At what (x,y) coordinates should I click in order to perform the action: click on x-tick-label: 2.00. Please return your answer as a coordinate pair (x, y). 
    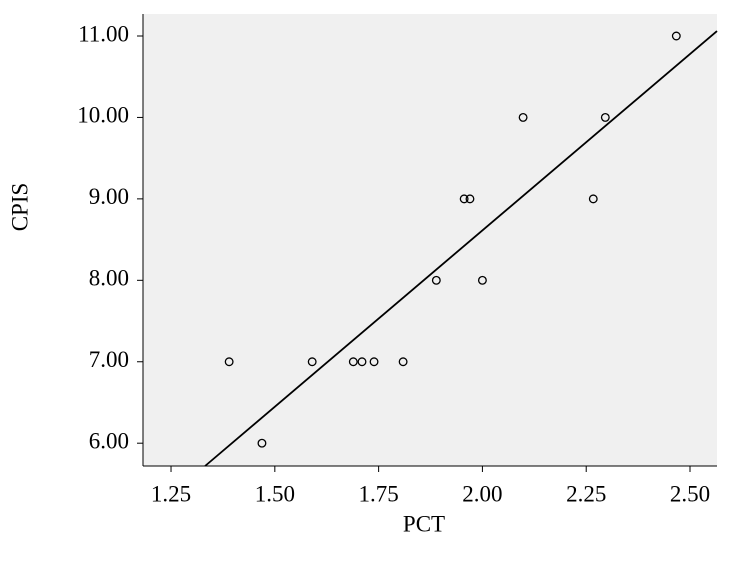
    Looking at the image, I should click on (482, 493).